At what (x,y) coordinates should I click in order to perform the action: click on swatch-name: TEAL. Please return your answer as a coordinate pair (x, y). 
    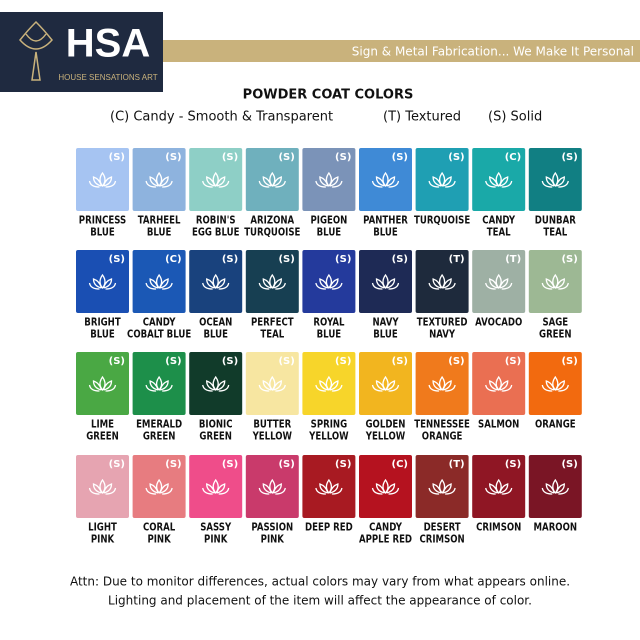
    Looking at the image, I should click on (555, 232).